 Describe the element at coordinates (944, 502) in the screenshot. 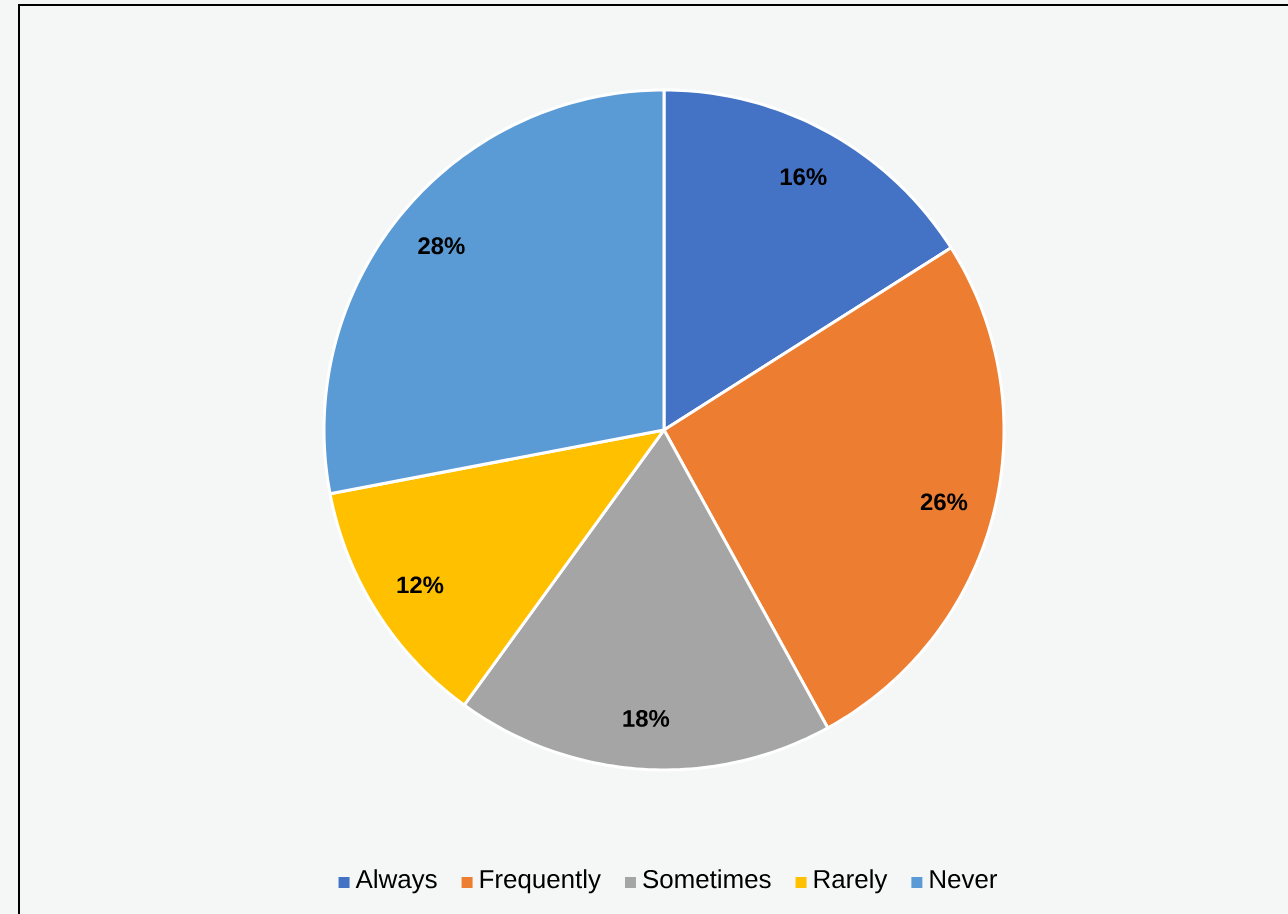

I see `data-label: 26%` at that location.